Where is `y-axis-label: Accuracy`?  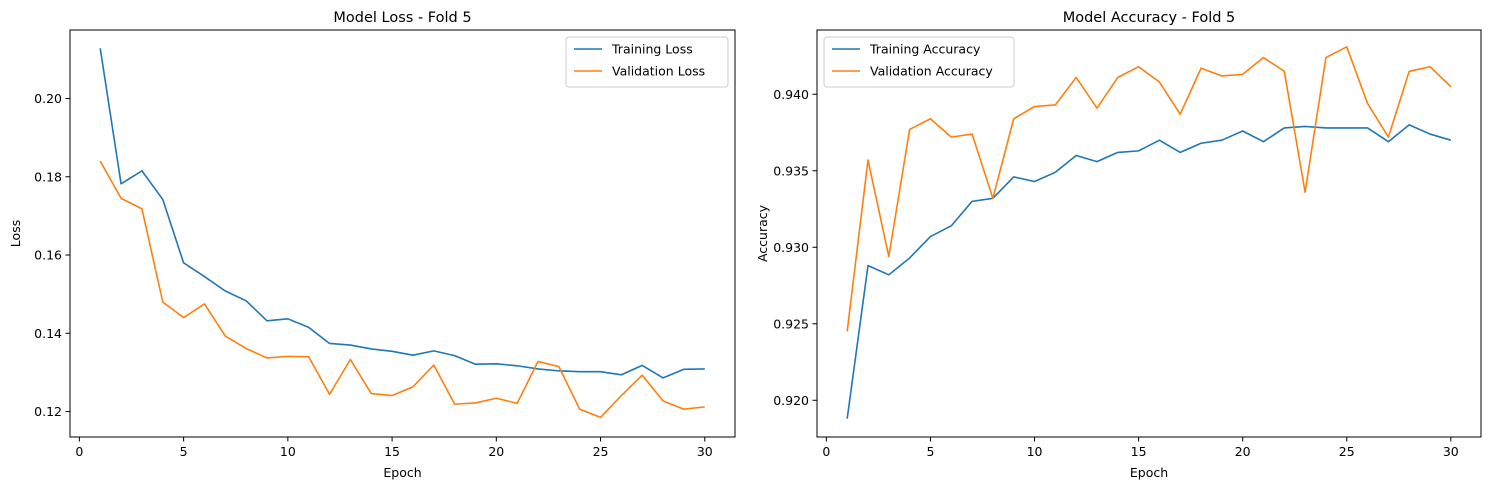 y-axis-label: Accuracy is located at coordinates (762, 233).